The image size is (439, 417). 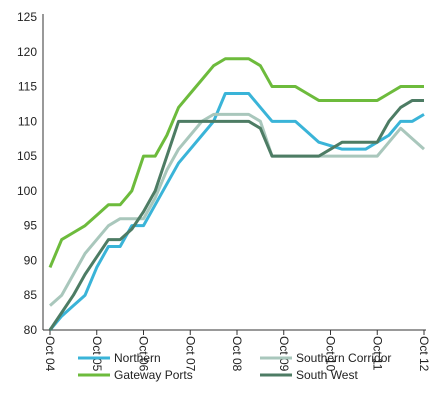 What do you see at coordinates (144, 354) in the screenshot?
I see `x-tick-label: Oct 06` at bounding box center [144, 354].